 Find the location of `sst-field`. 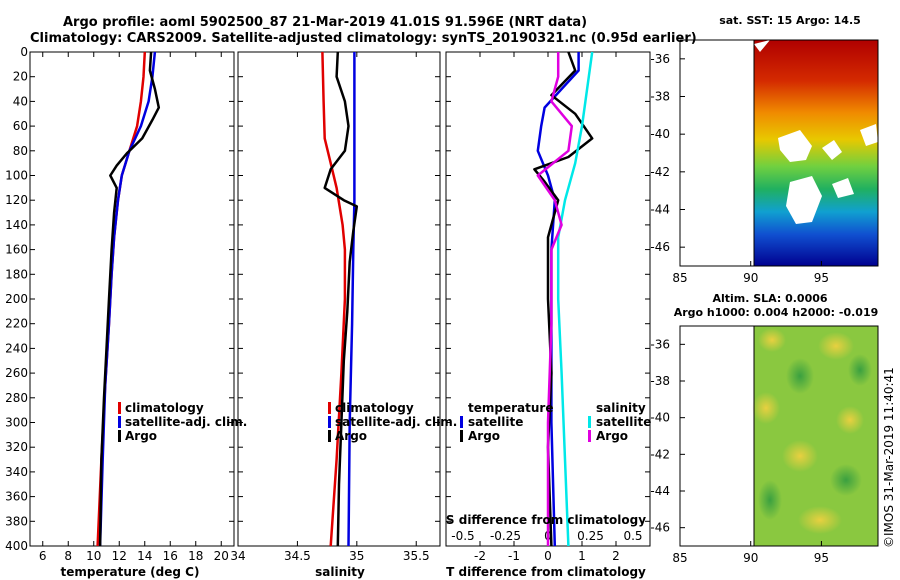

sst-field is located at coordinates (816, 153).